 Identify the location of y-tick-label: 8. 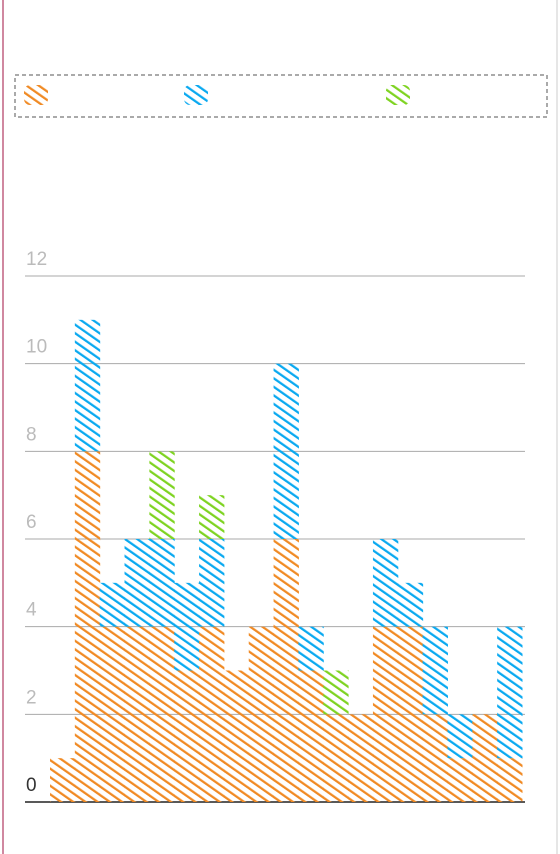
(31, 434).